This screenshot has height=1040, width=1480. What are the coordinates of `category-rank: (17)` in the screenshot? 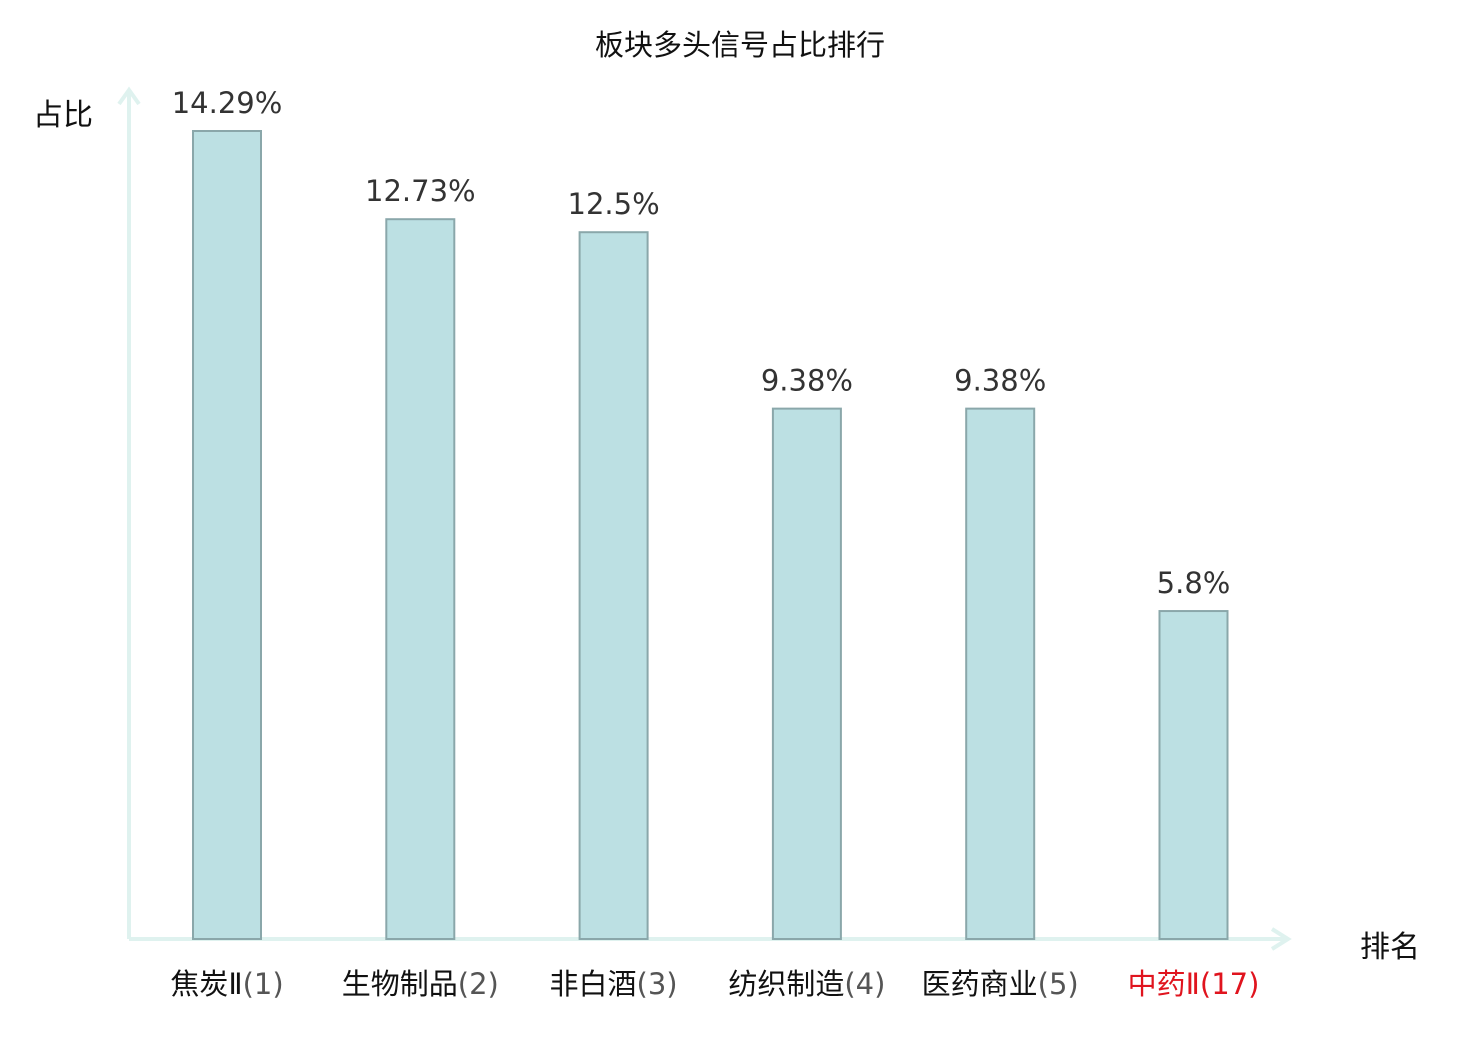 It's located at (1230, 984).